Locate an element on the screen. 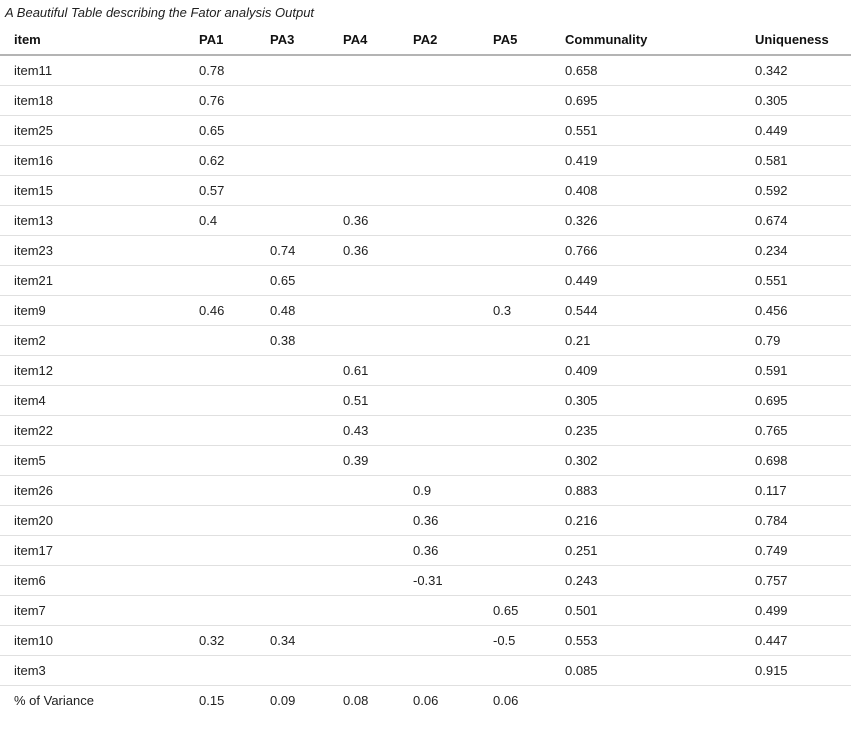 Image resolution: width=851 pixels, height=740 pixels. value-cell: 0.61 is located at coordinates (364, 370).